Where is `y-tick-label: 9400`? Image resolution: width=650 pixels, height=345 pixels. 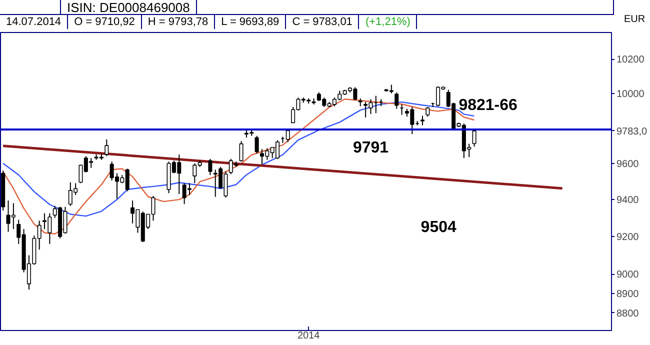 y-tick-label: 9400 is located at coordinates (628, 200).